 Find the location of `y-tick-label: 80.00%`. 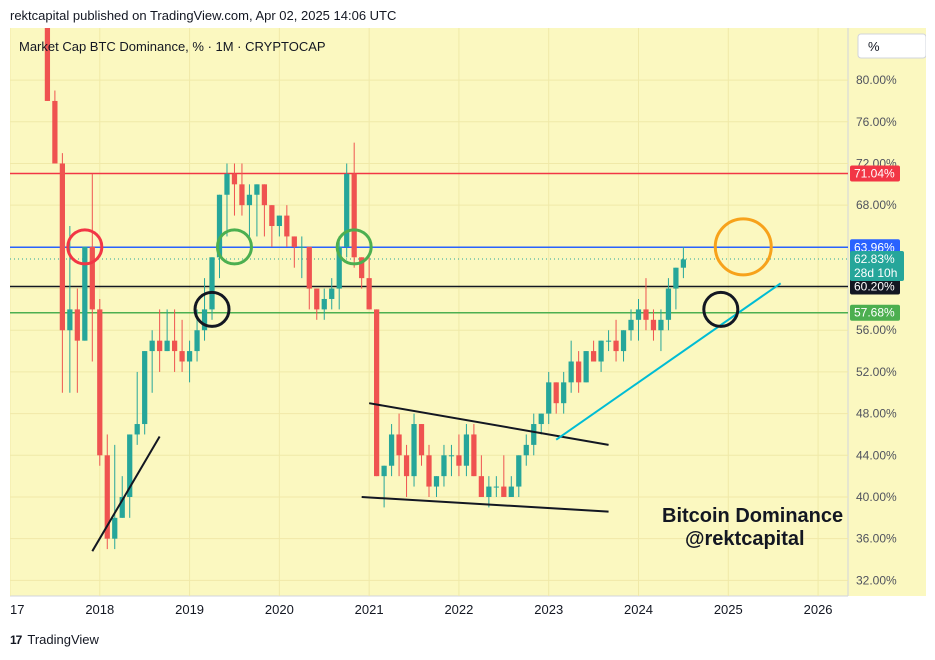

y-tick-label: 80.00% is located at coordinates (876, 80).